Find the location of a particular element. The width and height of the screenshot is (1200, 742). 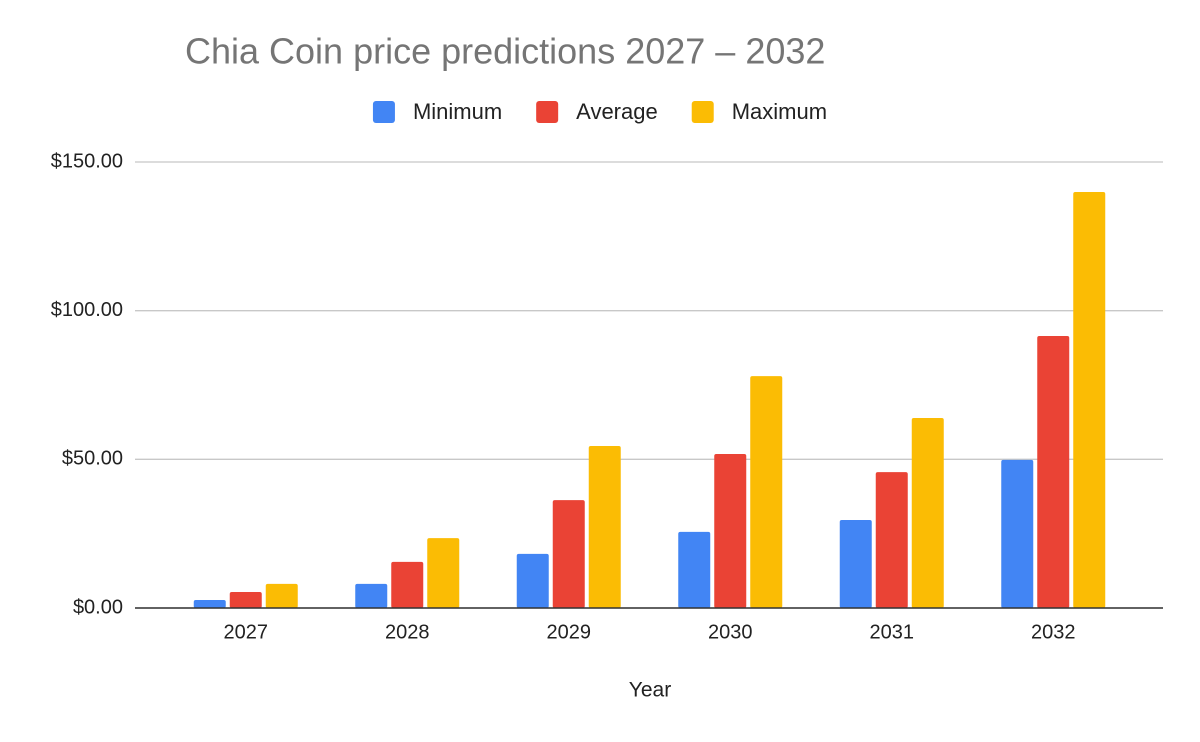

x-tick-label: 2029 is located at coordinates (569, 632).